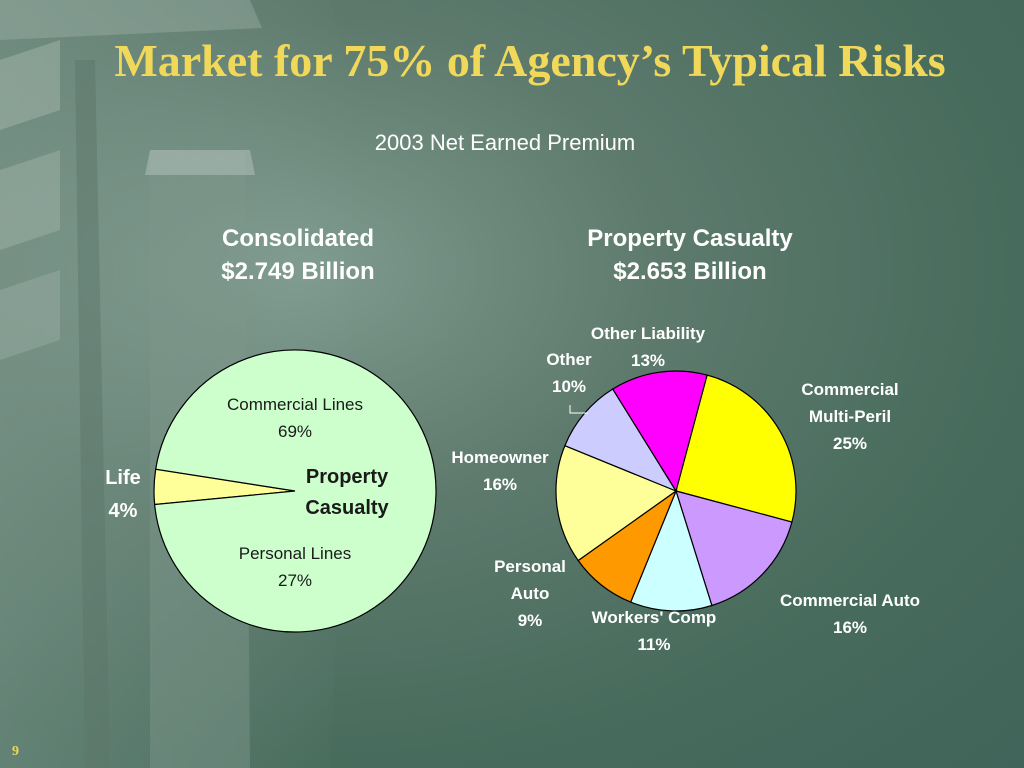 The width and height of the screenshot is (1024, 768). What do you see at coordinates (736, 448) in the screenshot?
I see `pie2-slice-commercial-multi-peril` at bounding box center [736, 448].